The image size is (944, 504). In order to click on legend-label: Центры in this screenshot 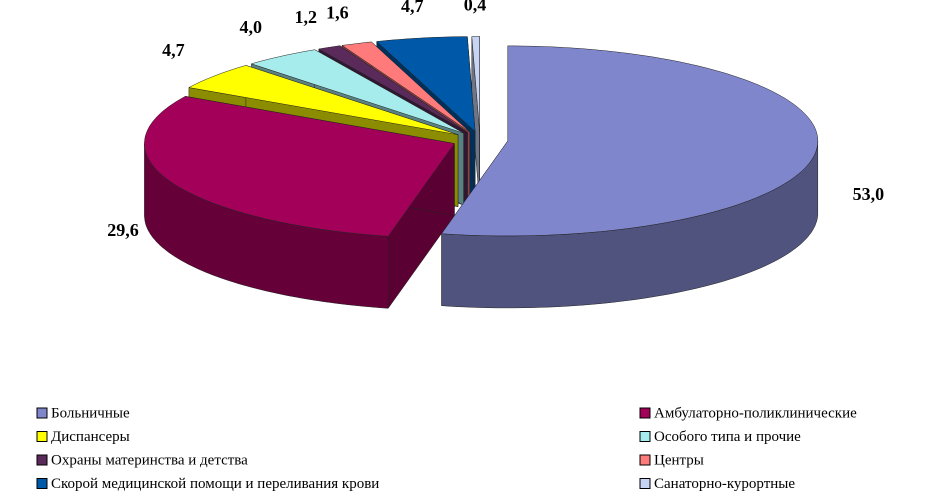, I will do `click(679, 460)`.